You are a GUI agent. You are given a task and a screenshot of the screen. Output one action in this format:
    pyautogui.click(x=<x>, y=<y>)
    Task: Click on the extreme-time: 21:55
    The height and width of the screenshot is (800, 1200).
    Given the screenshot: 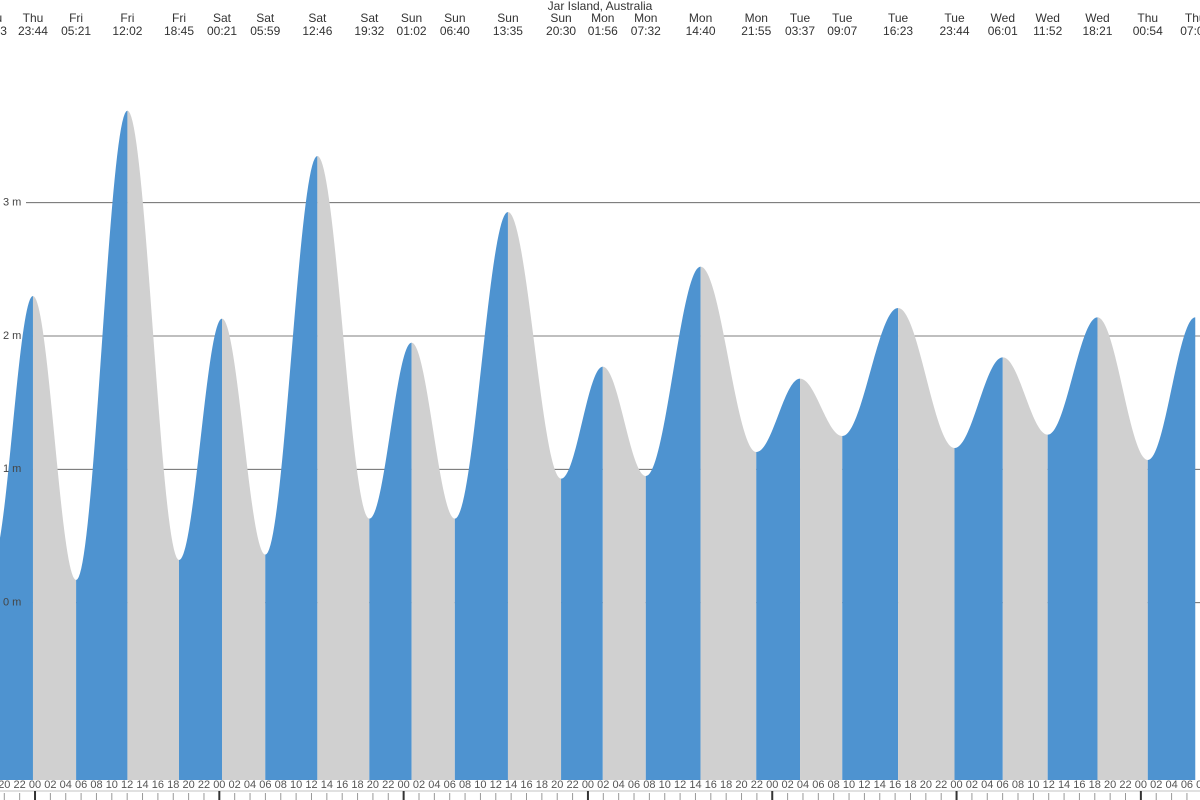 What is the action you would take?
    pyautogui.click(x=756, y=31)
    